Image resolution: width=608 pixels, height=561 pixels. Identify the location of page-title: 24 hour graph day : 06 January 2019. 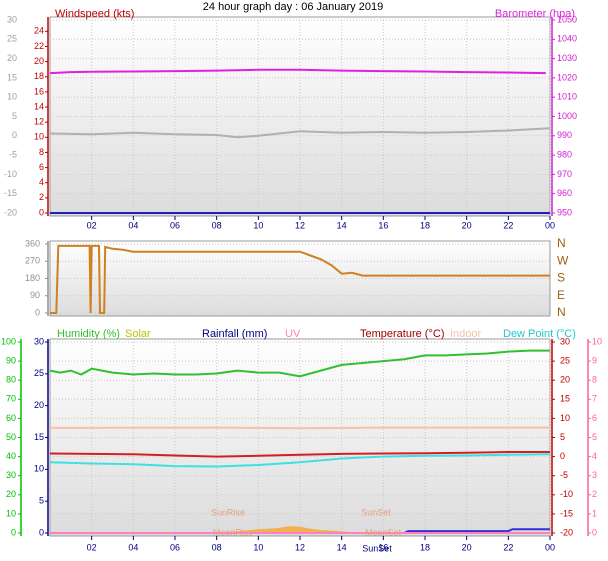
(293, 7).